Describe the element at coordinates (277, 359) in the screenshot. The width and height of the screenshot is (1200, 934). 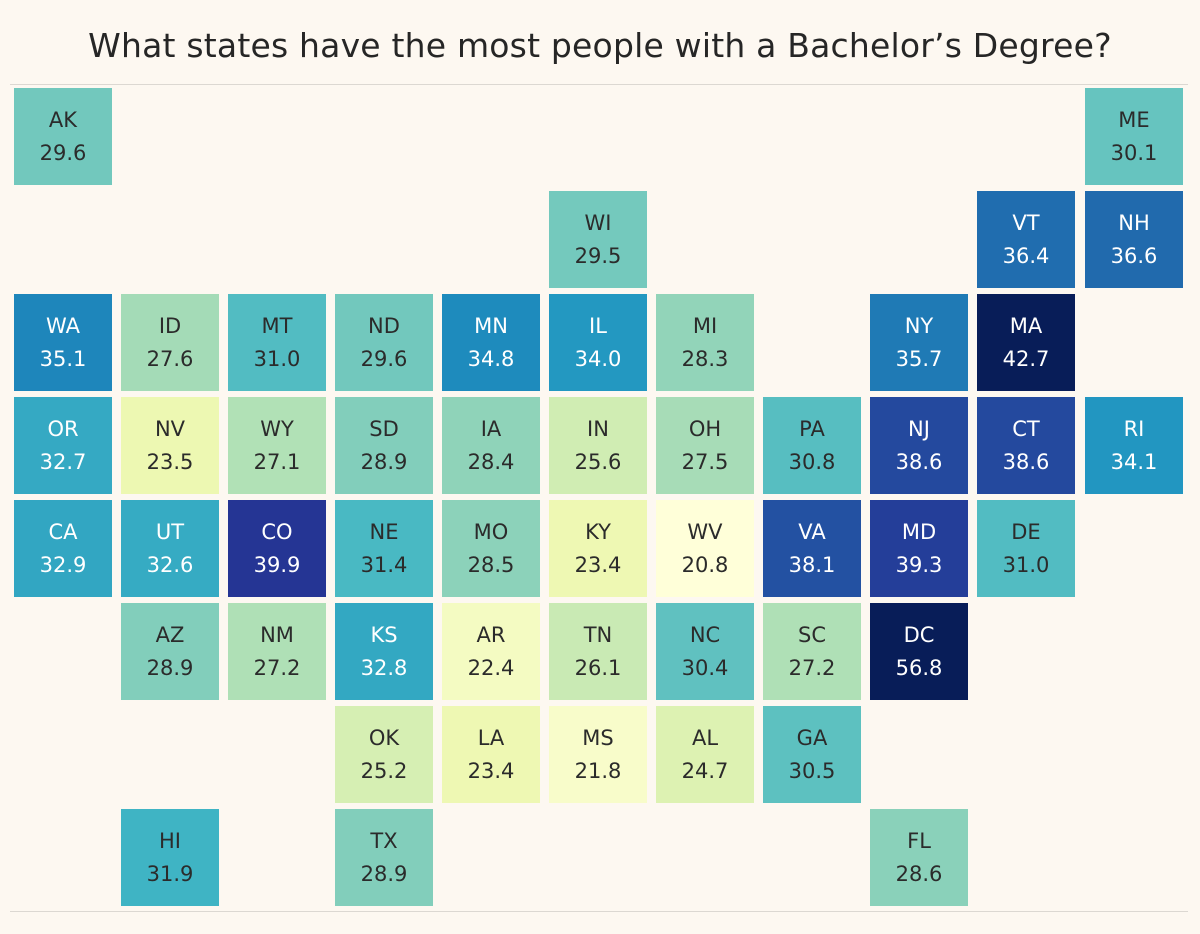
I see `state-value: 31.0` at that location.